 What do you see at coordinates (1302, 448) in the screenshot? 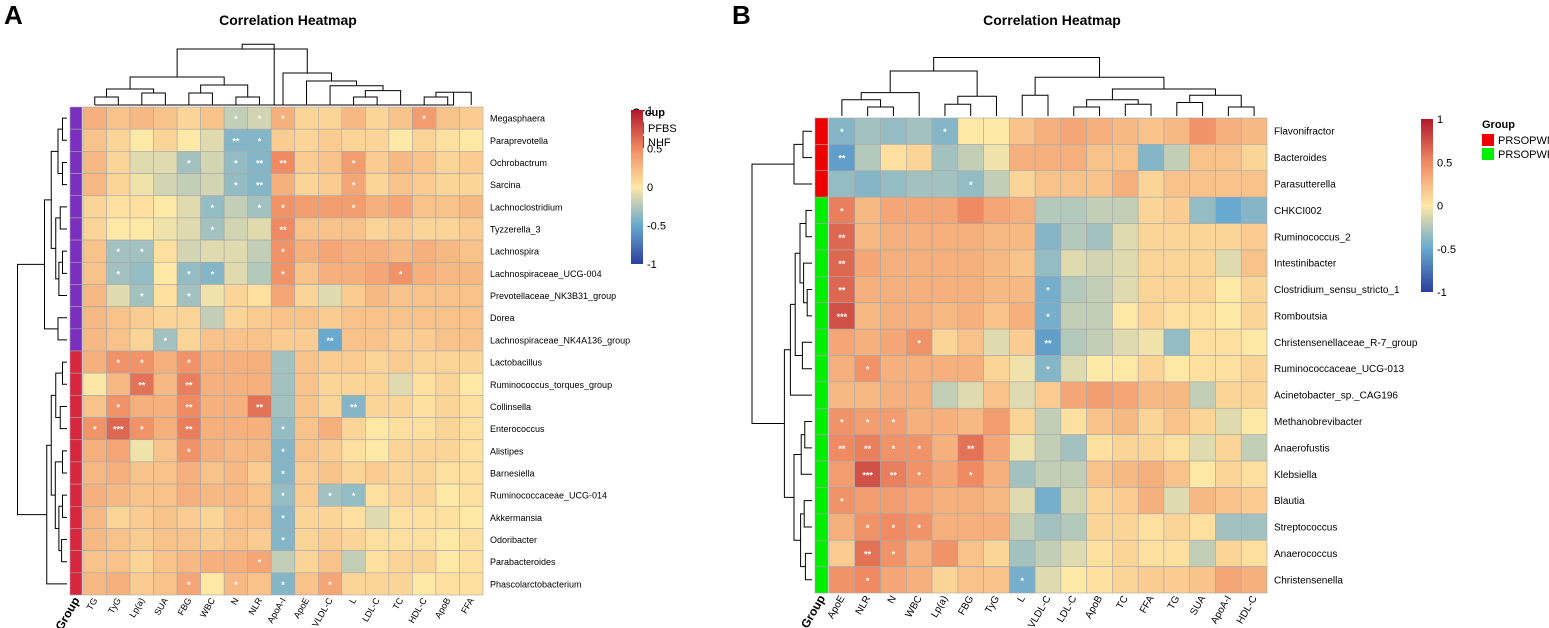
I see `row-label: Anaerofustis` at bounding box center [1302, 448].